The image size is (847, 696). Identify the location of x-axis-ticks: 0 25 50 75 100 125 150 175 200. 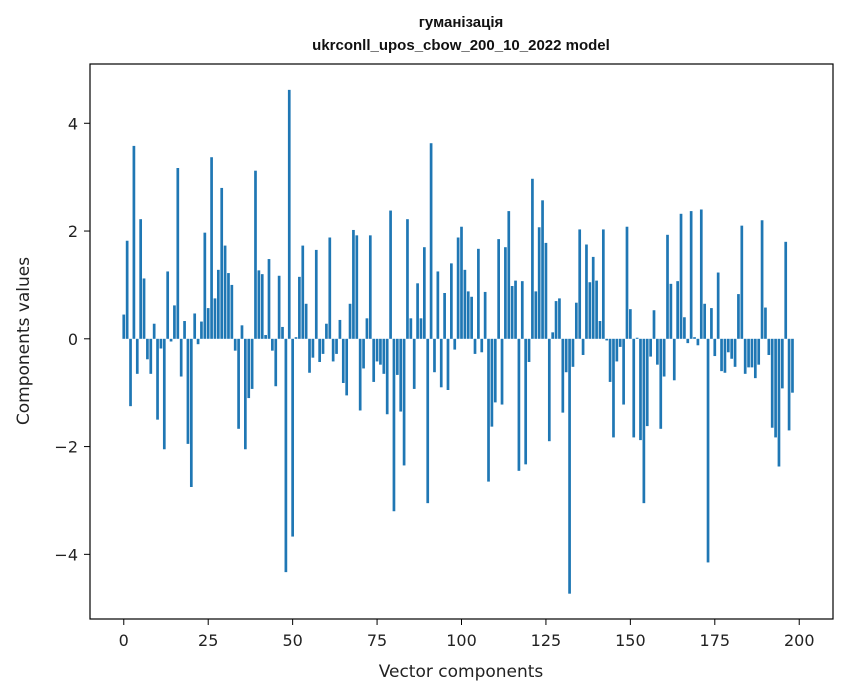
(467, 634).